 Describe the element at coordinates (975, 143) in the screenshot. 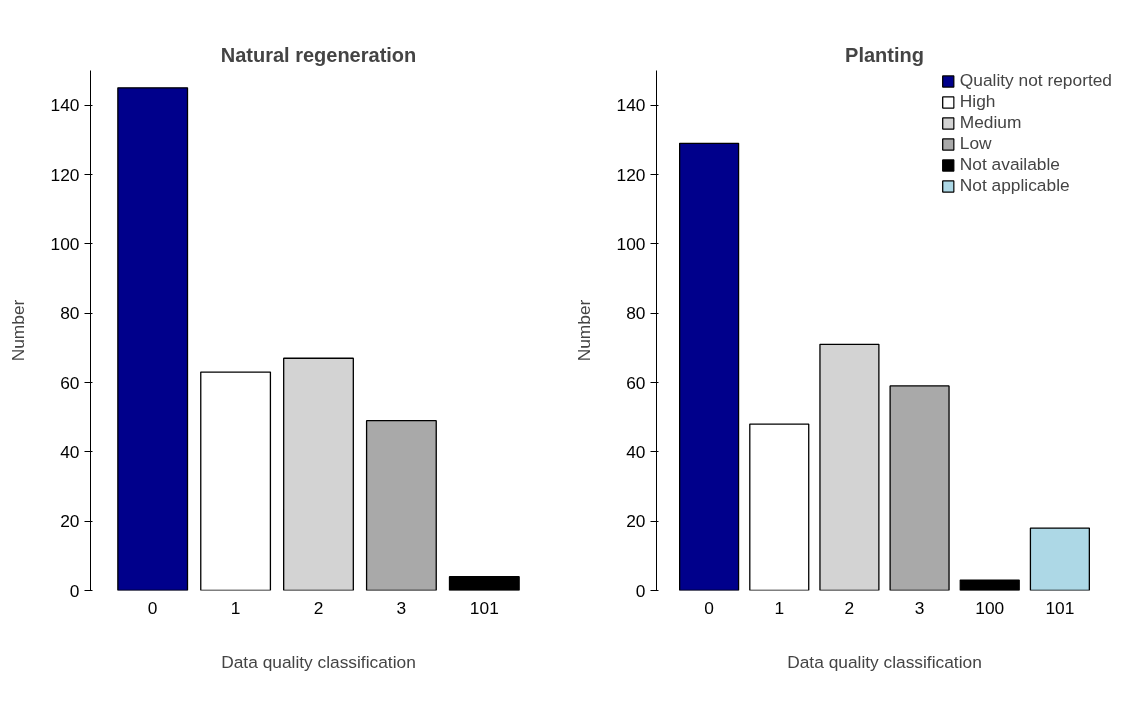

I see `legend-label: Low` at that location.